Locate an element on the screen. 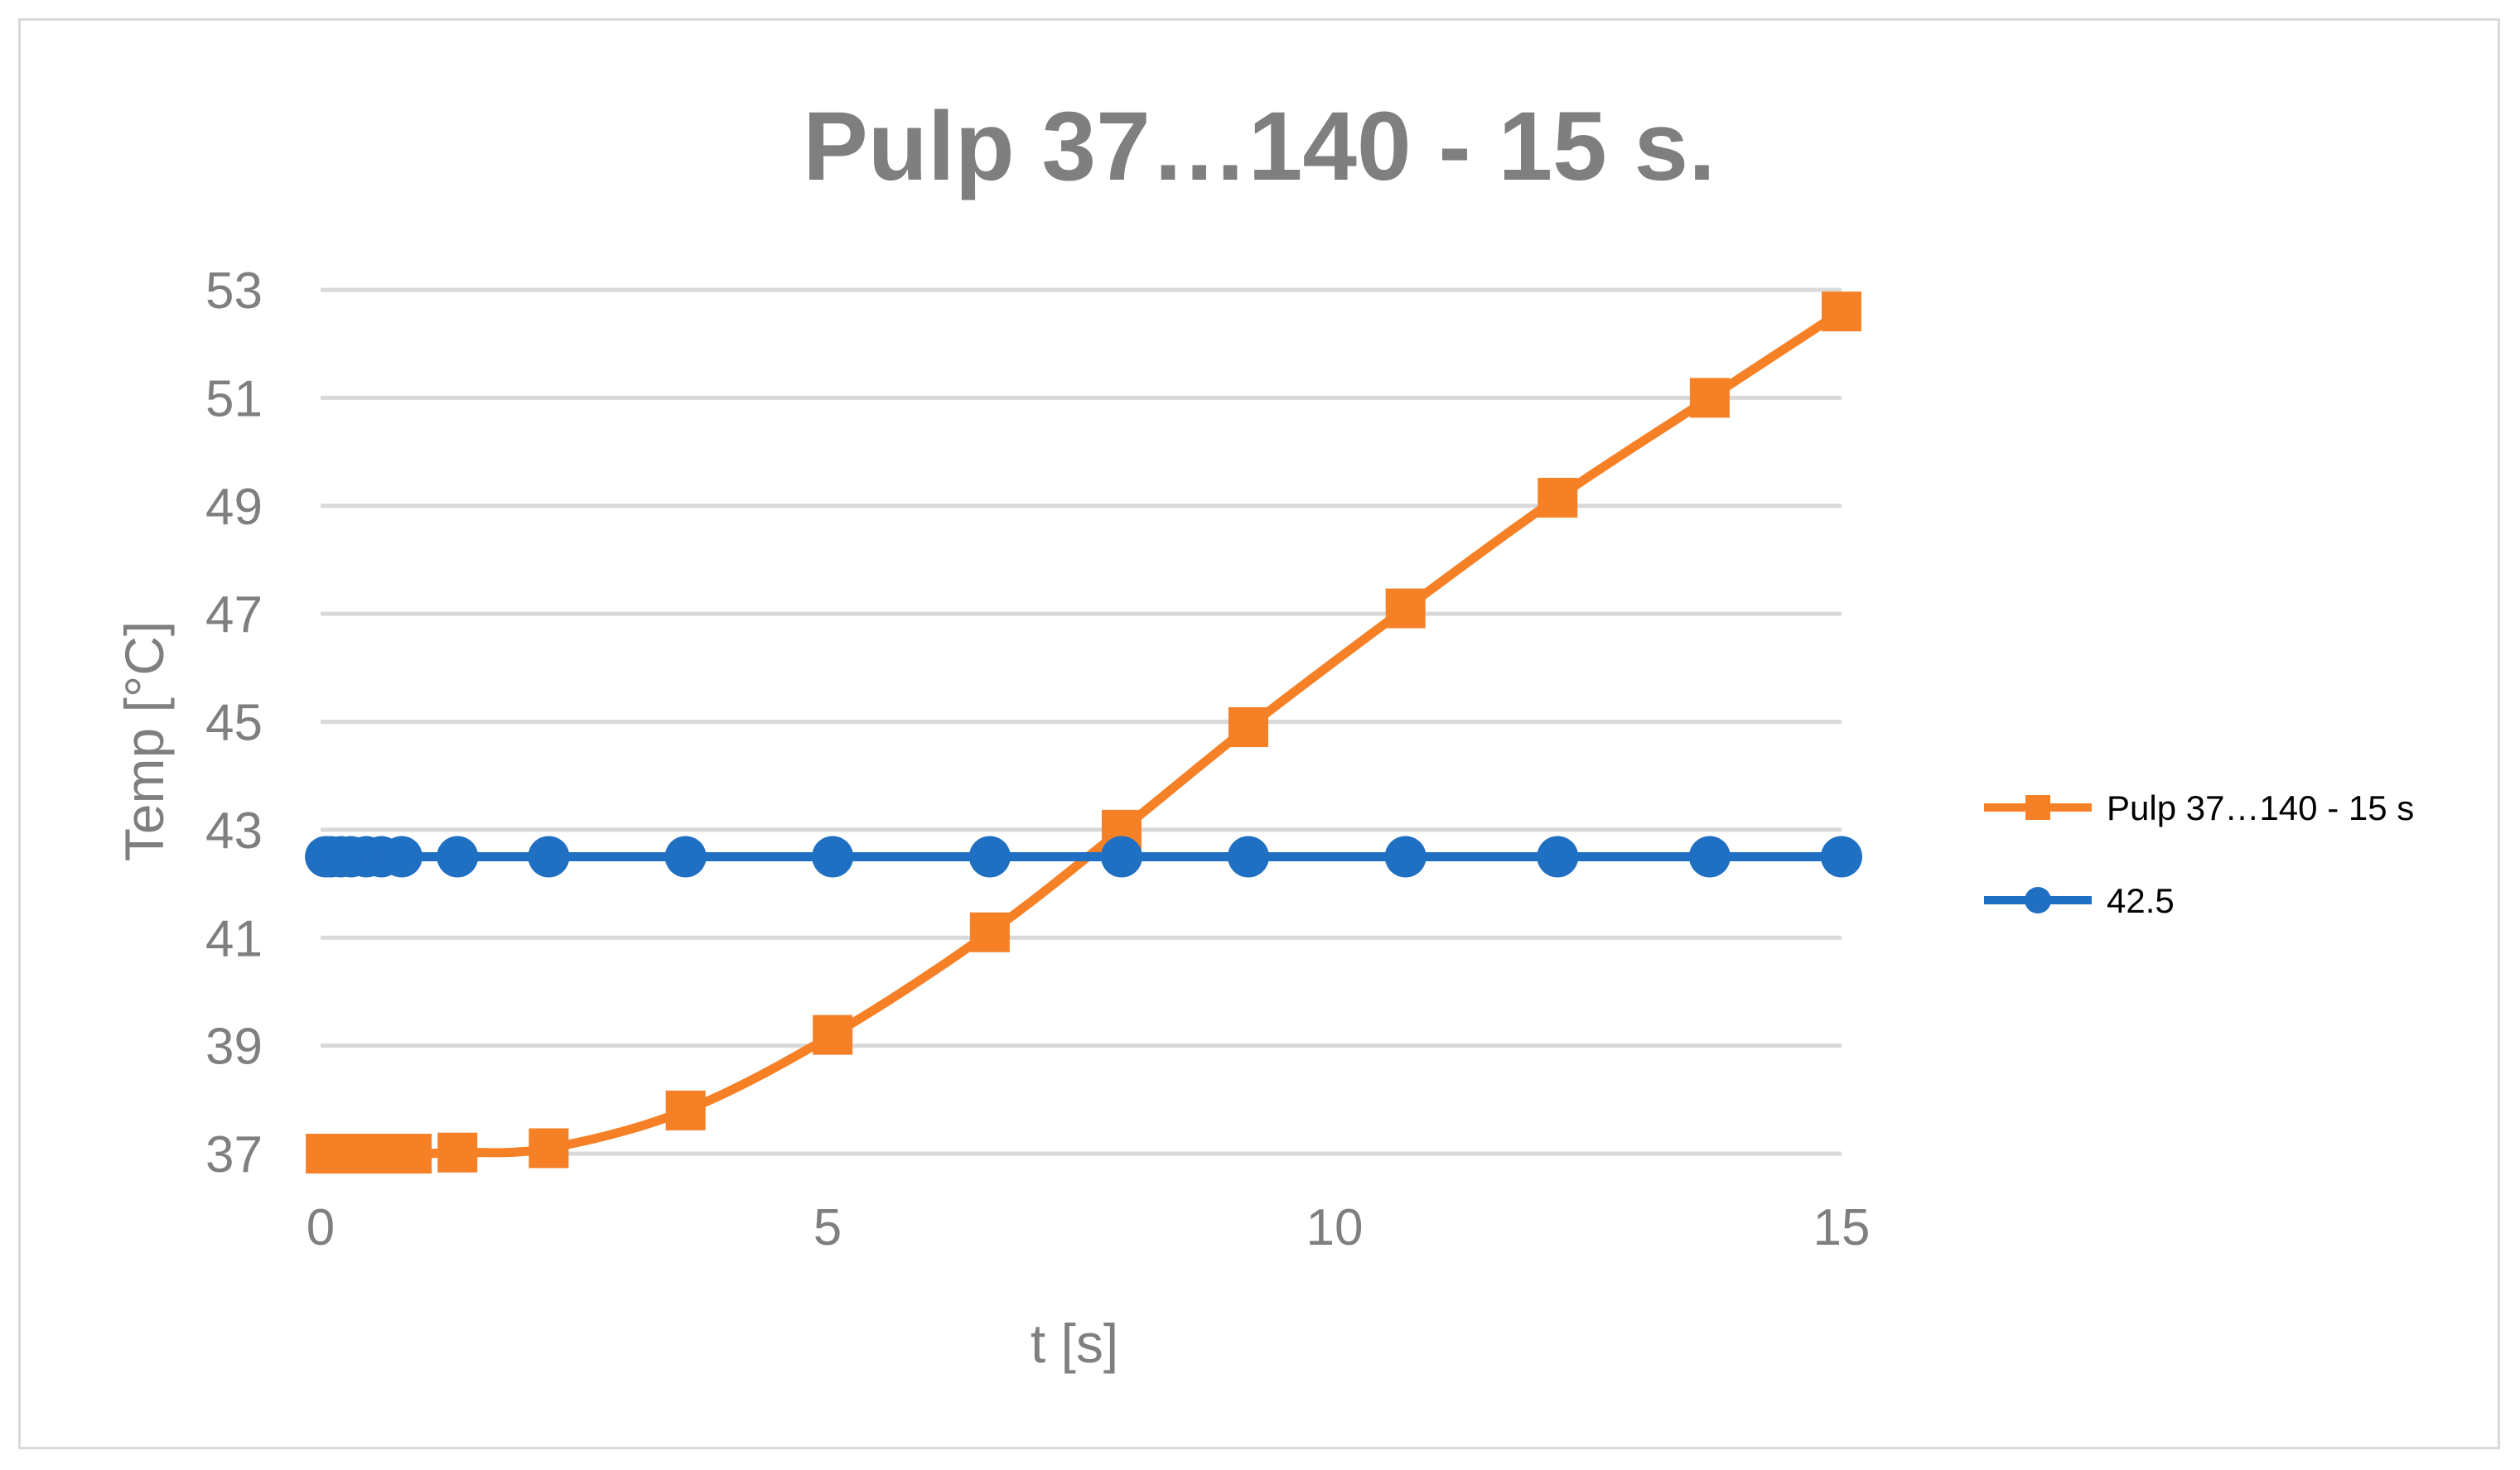 The image size is (2520, 1470). y-tick-label: 45 is located at coordinates (234, 723).